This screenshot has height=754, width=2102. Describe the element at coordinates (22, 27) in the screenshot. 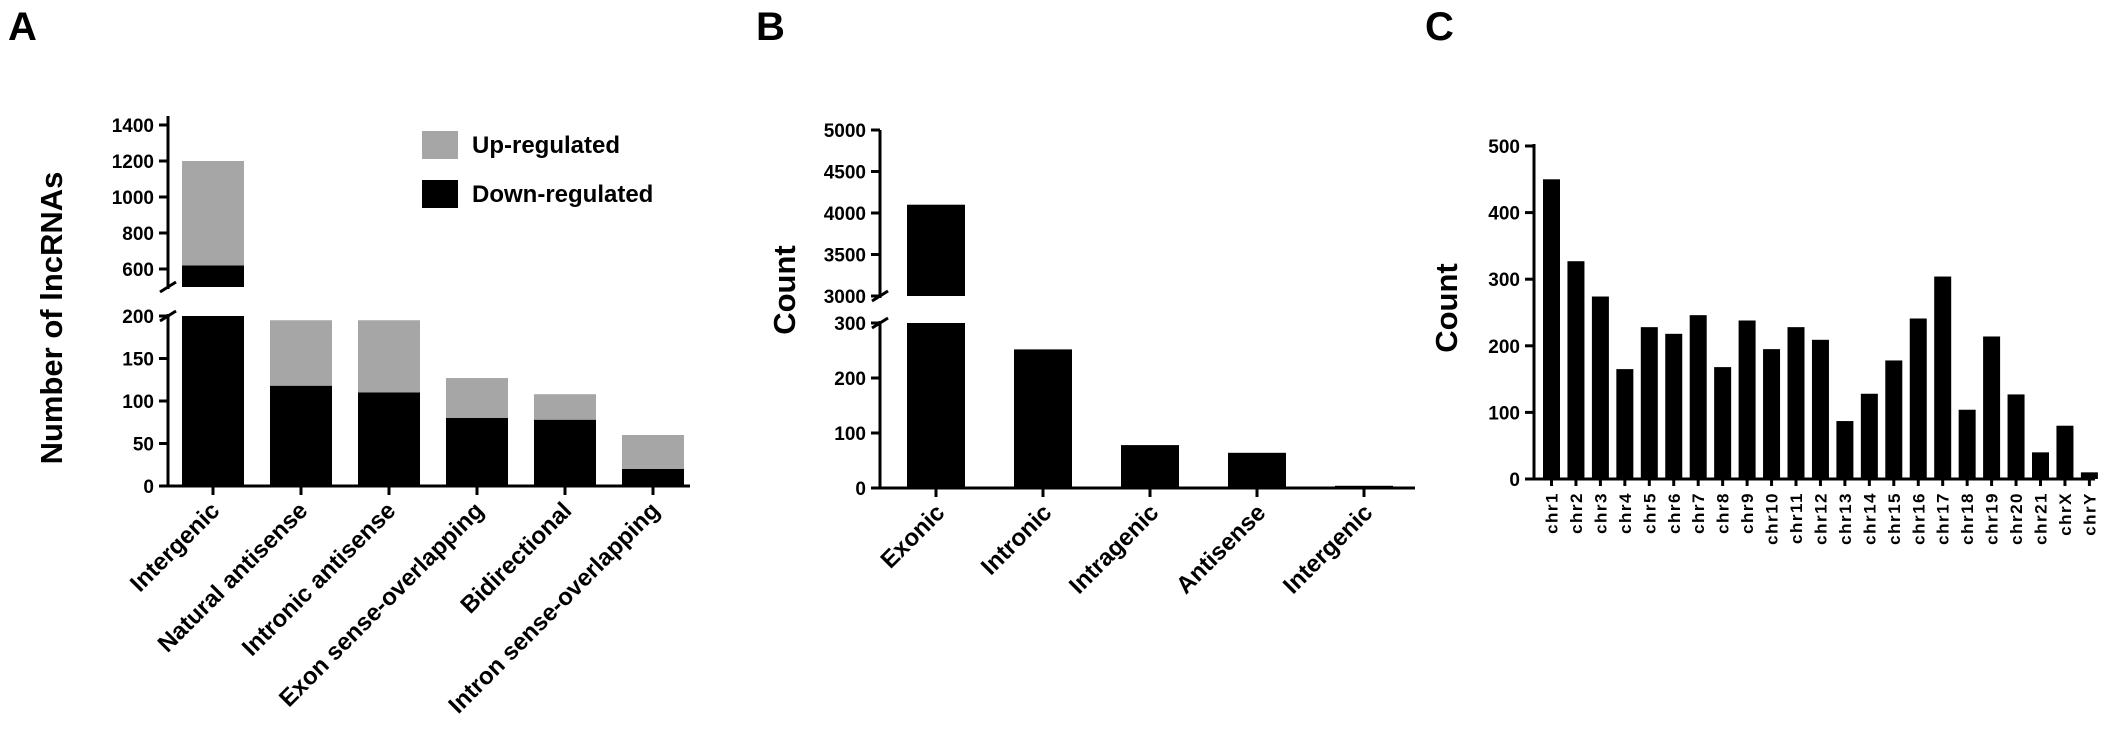

I see `panel-label-a: A` at that location.